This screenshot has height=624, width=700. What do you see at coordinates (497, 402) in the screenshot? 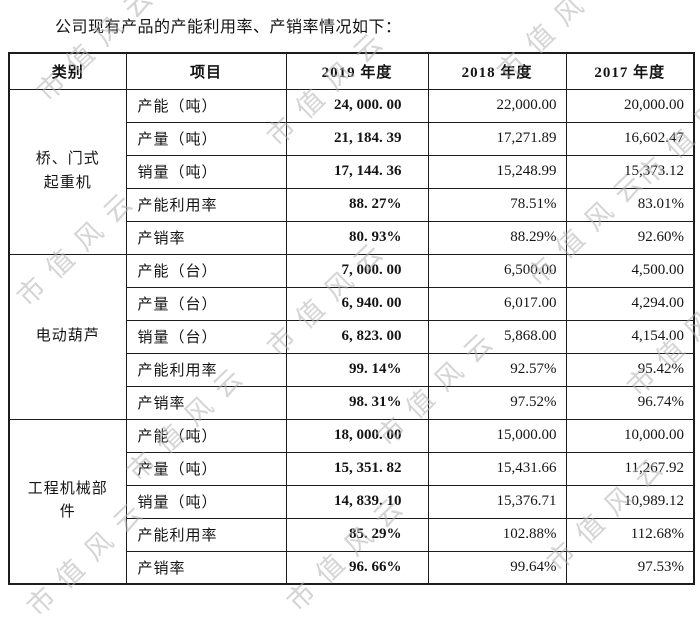
I see `value-2018: 97.52%` at bounding box center [497, 402].